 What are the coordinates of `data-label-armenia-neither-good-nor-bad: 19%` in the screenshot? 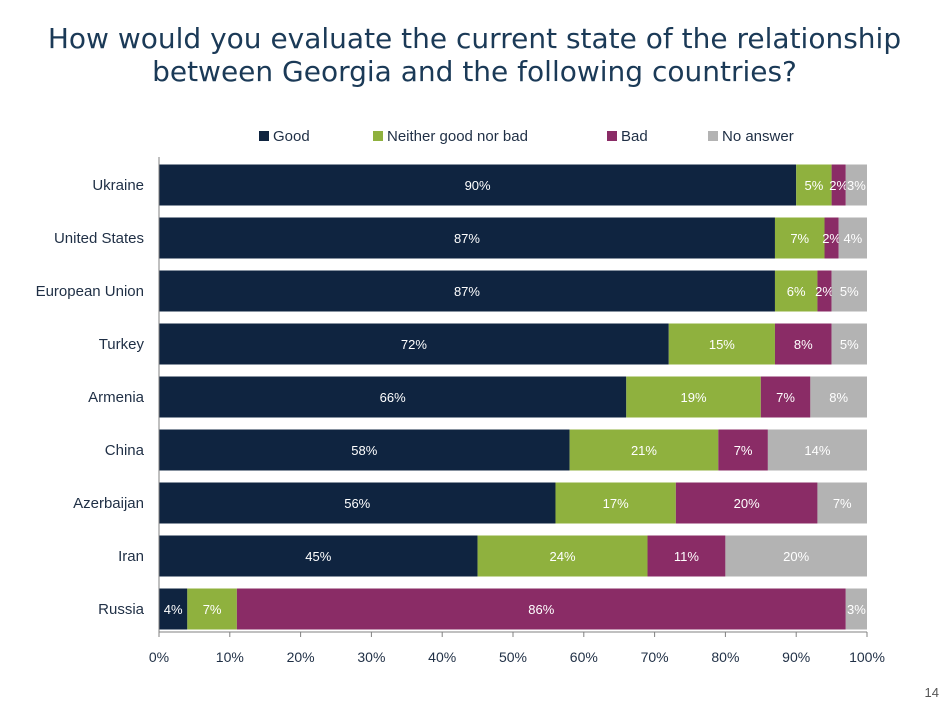 It's located at (694, 397).